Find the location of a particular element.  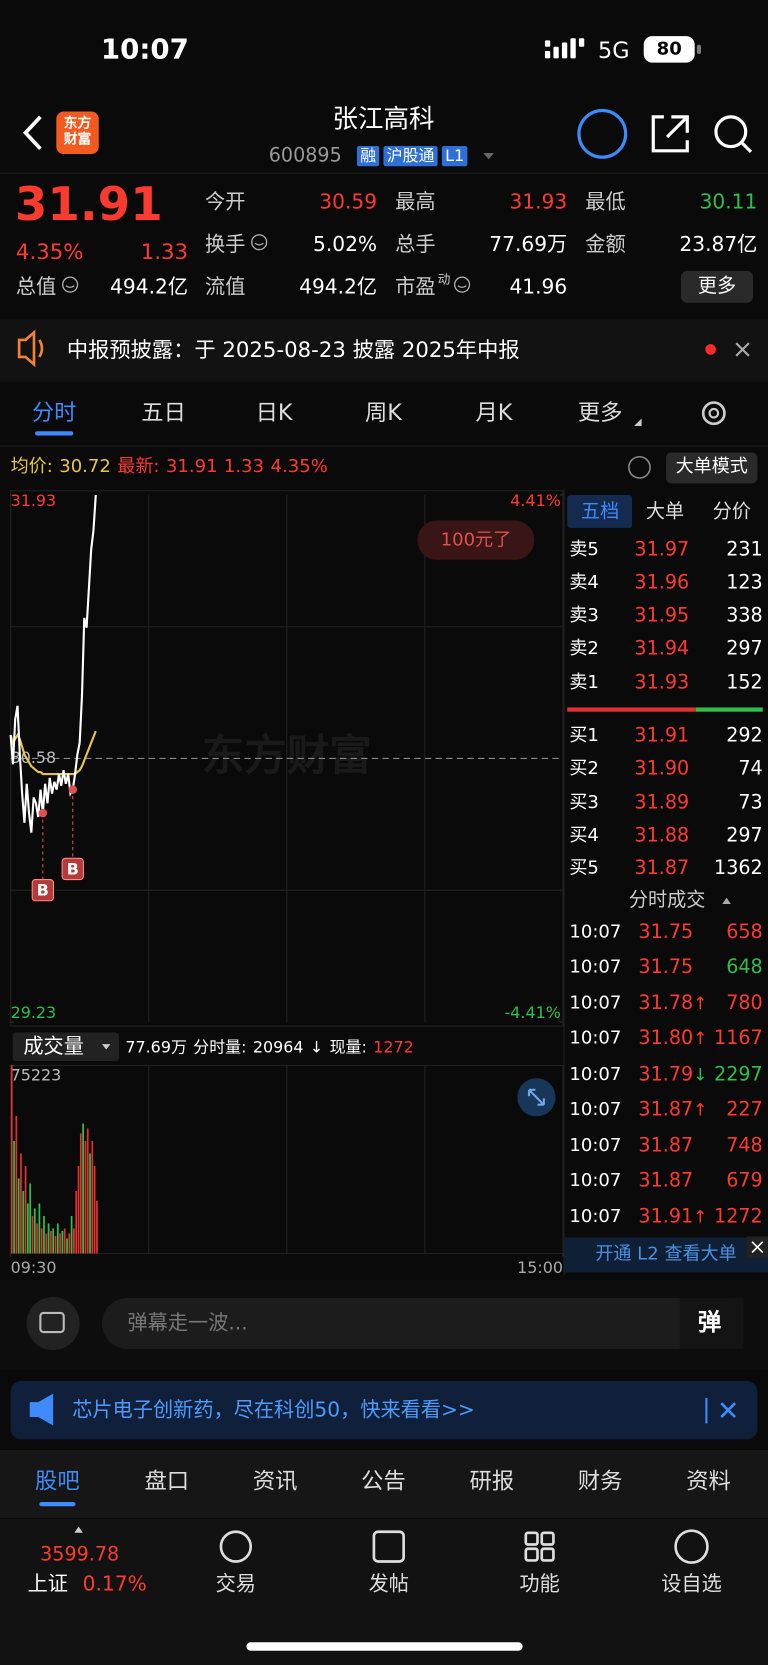

trade-vol: 227 is located at coordinates (744, 1109).